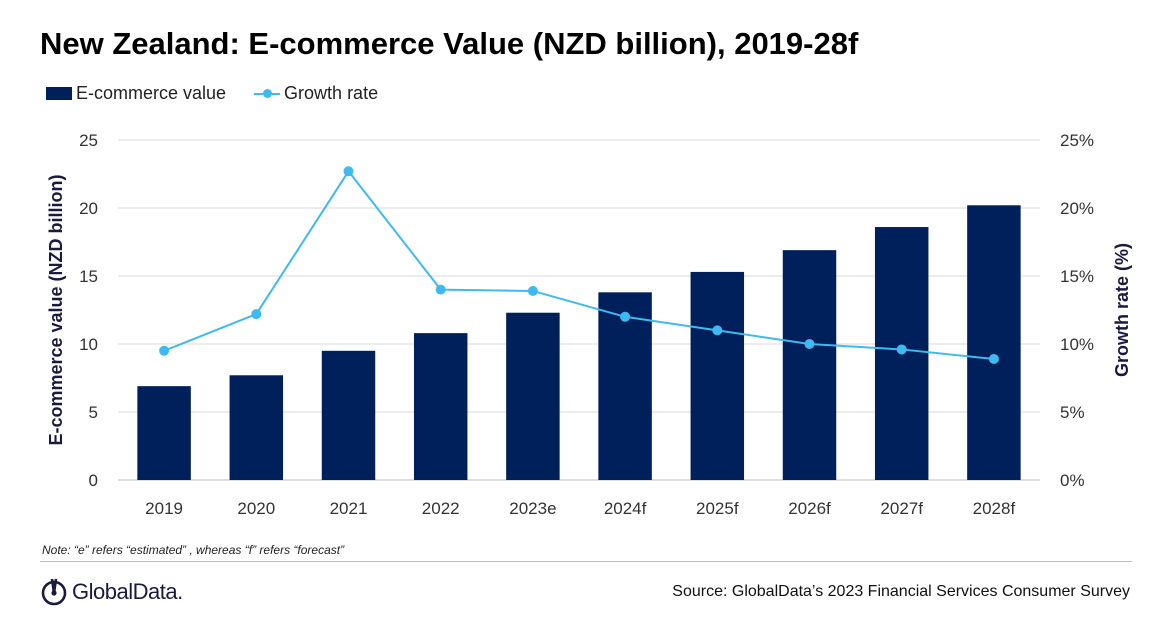  I want to click on legend-bar-label: E-commerce value, so click(151, 93).